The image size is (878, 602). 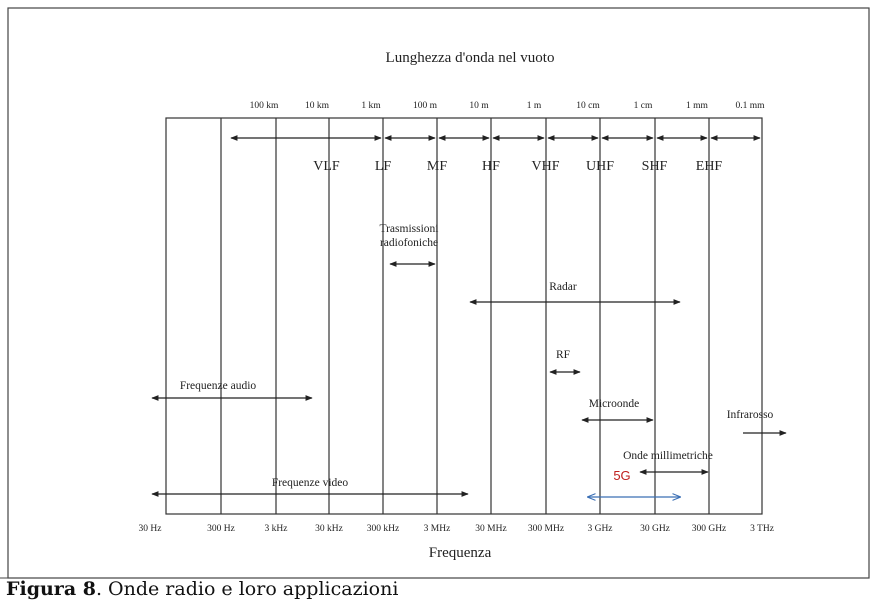 I want to click on band-label: LF, so click(x=383, y=166).